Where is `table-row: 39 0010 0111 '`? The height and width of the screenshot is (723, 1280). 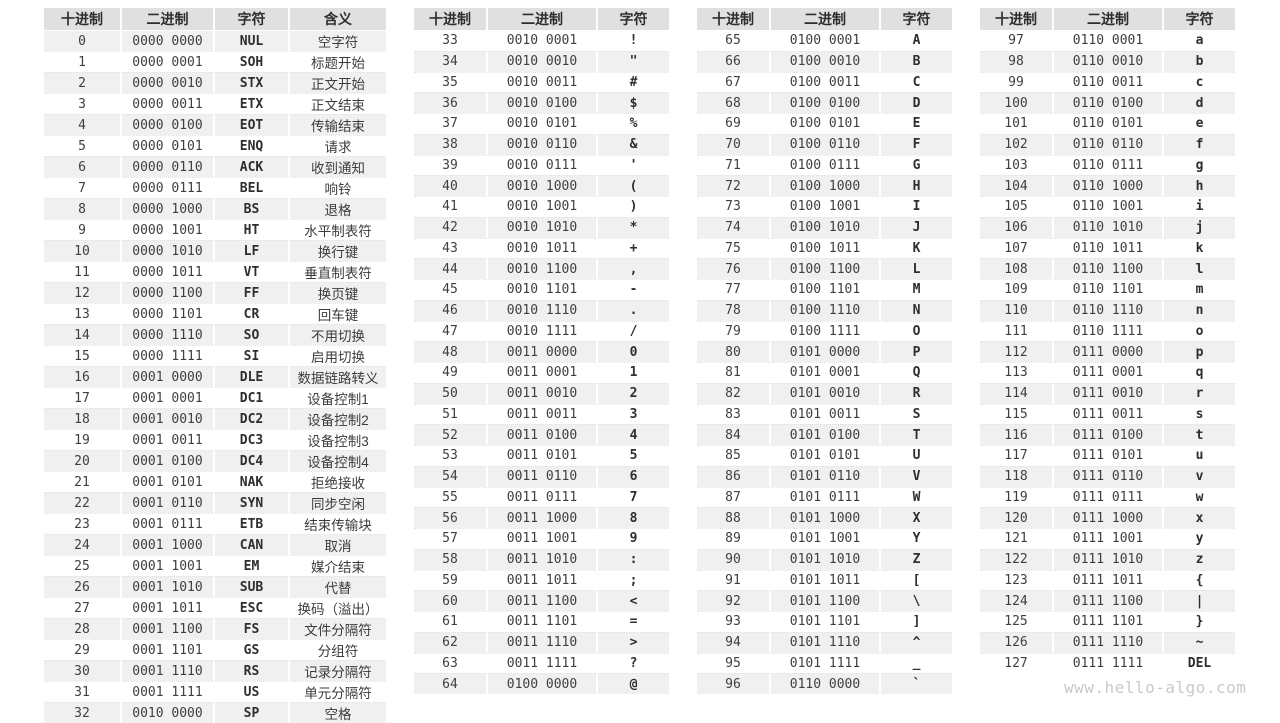
table-row: 39 0010 0111 ' is located at coordinates (541, 165).